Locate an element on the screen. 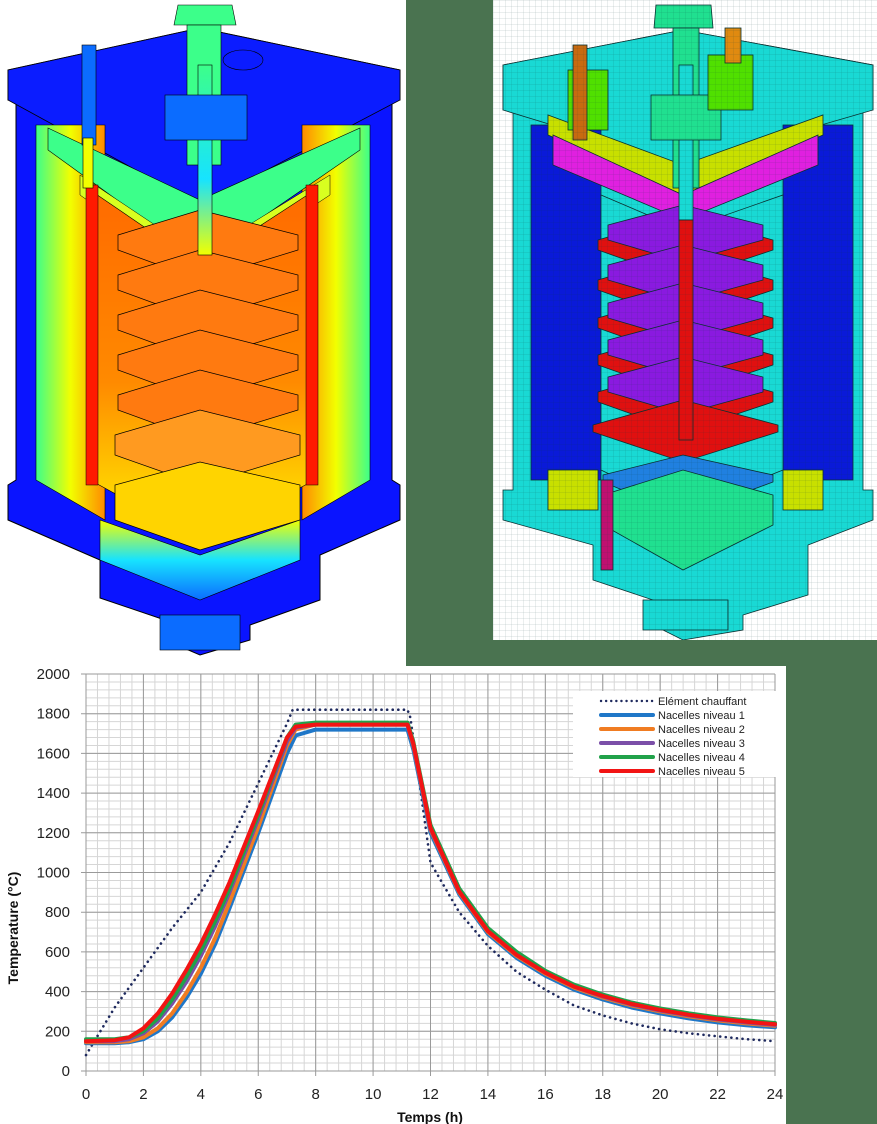 The height and width of the screenshot is (1124, 877). y-tick-label: 0 is located at coordinates (66, 1071).